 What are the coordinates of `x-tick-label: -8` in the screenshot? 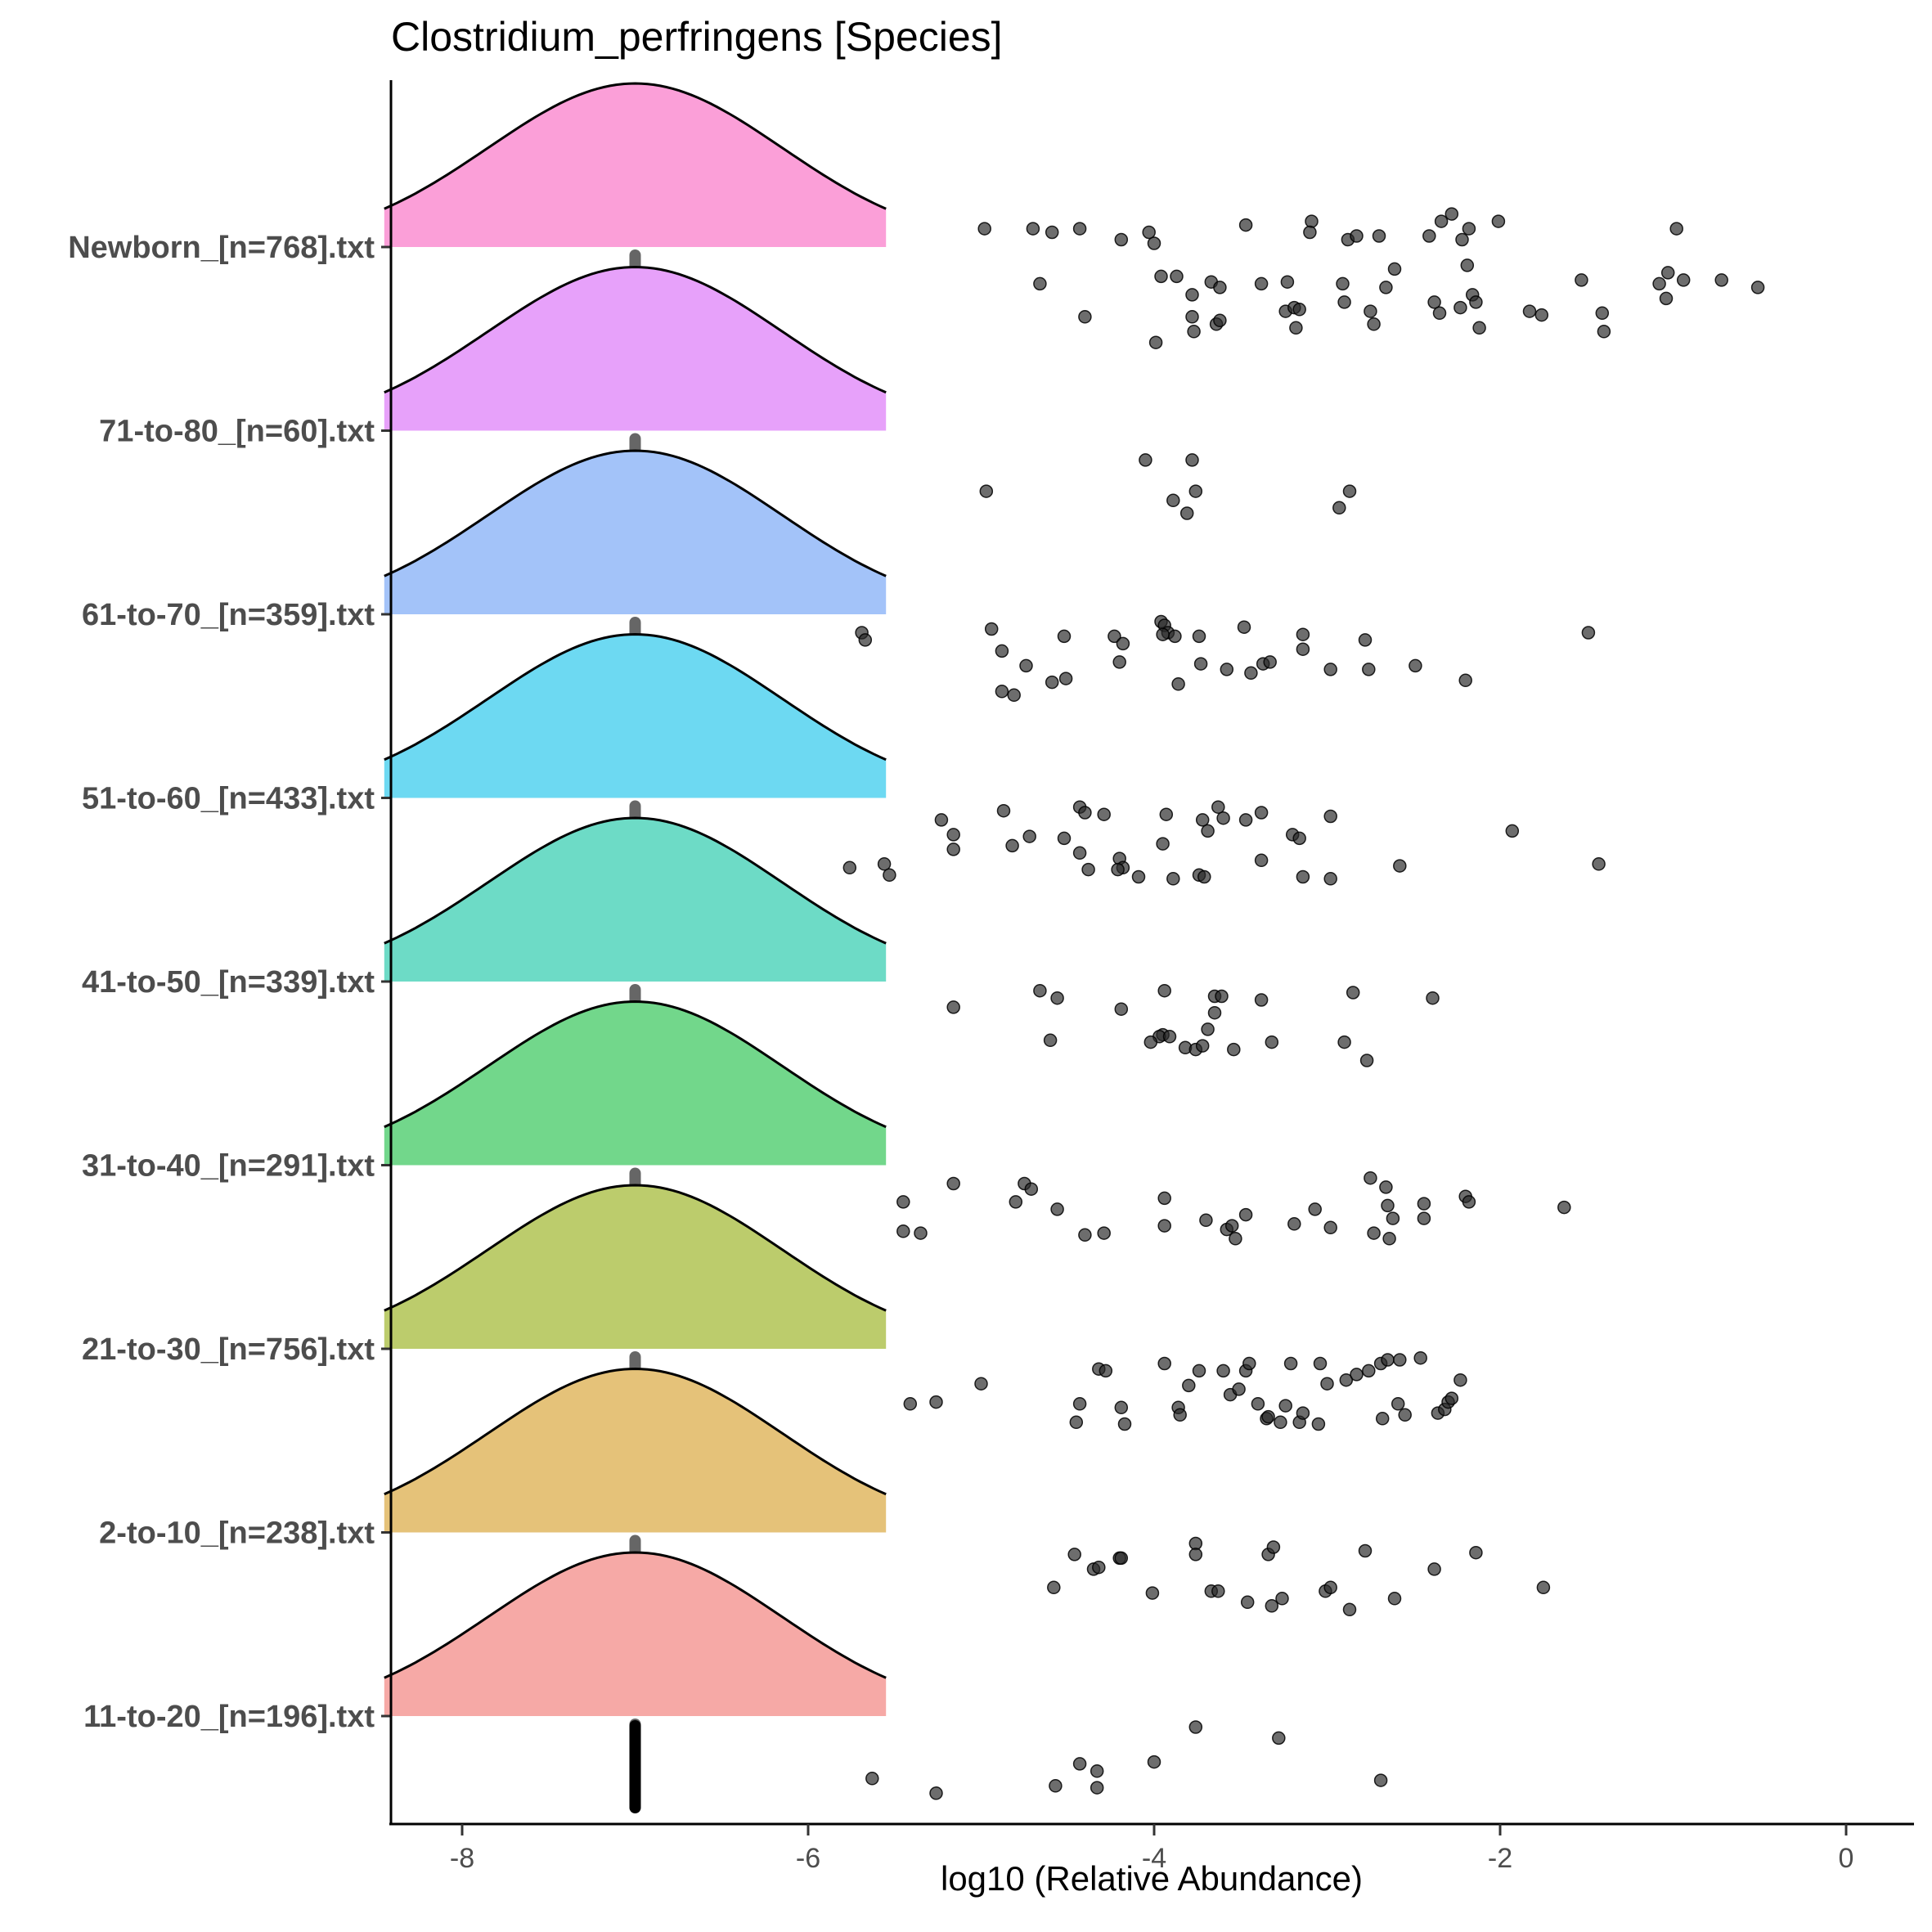 It's located at (462, 1858).